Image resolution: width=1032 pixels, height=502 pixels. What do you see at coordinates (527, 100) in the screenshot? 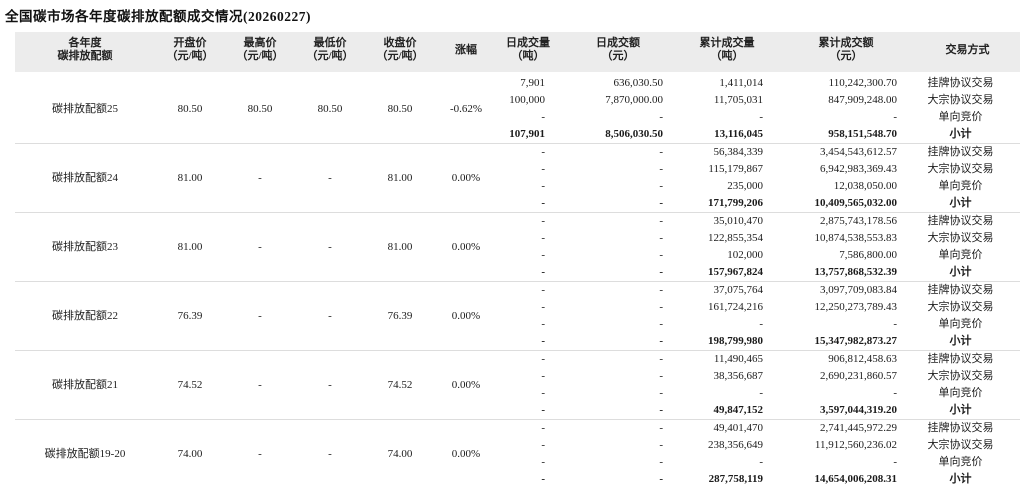
I see `day-volume-cell: 100,000` at bounding box center [527, 100].